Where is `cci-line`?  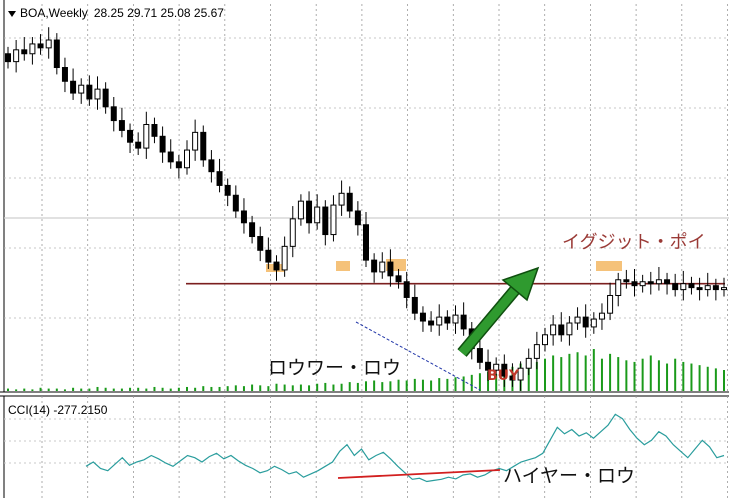 cci-line is located at coordinates (405, 448).